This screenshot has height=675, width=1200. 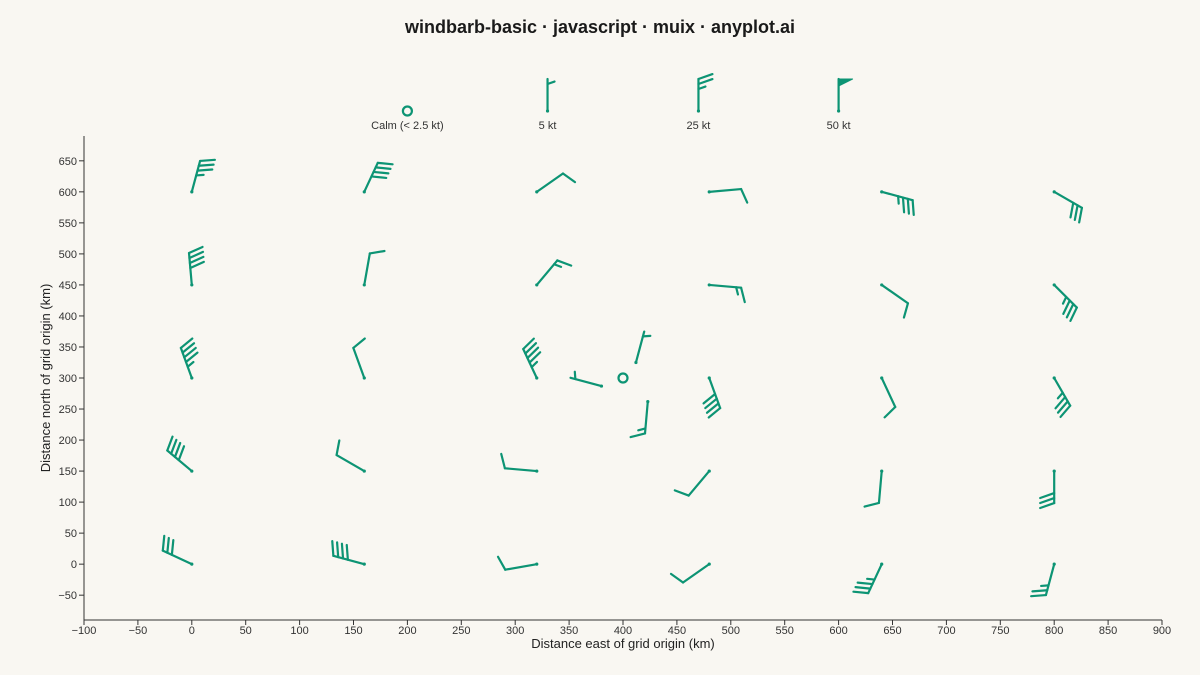 What do you see at coordinates (68, 379) in the screenshot?
I see `y-tick-label: 300` at bounding box center [68, 379].